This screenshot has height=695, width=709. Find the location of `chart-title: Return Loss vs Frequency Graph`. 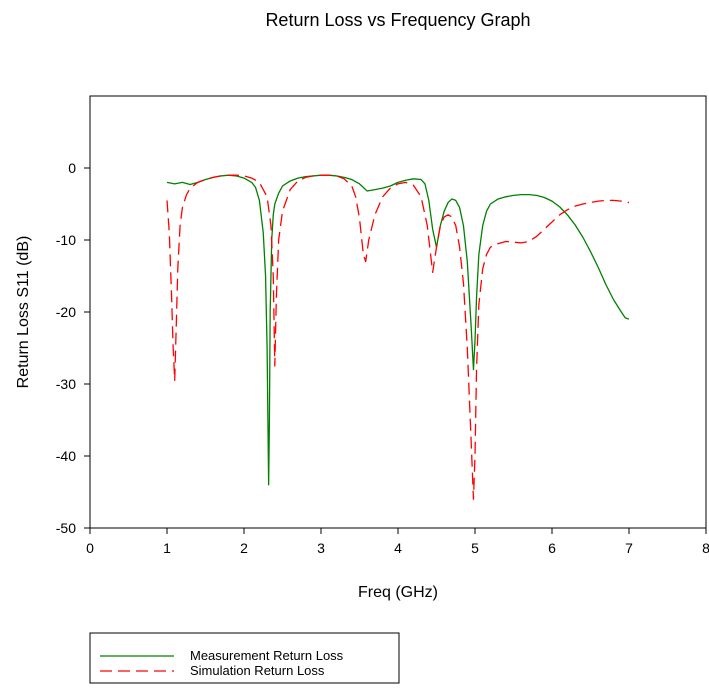

chart-title: Return Loss vs Frequency Graph is located at coordinates (397, 20).